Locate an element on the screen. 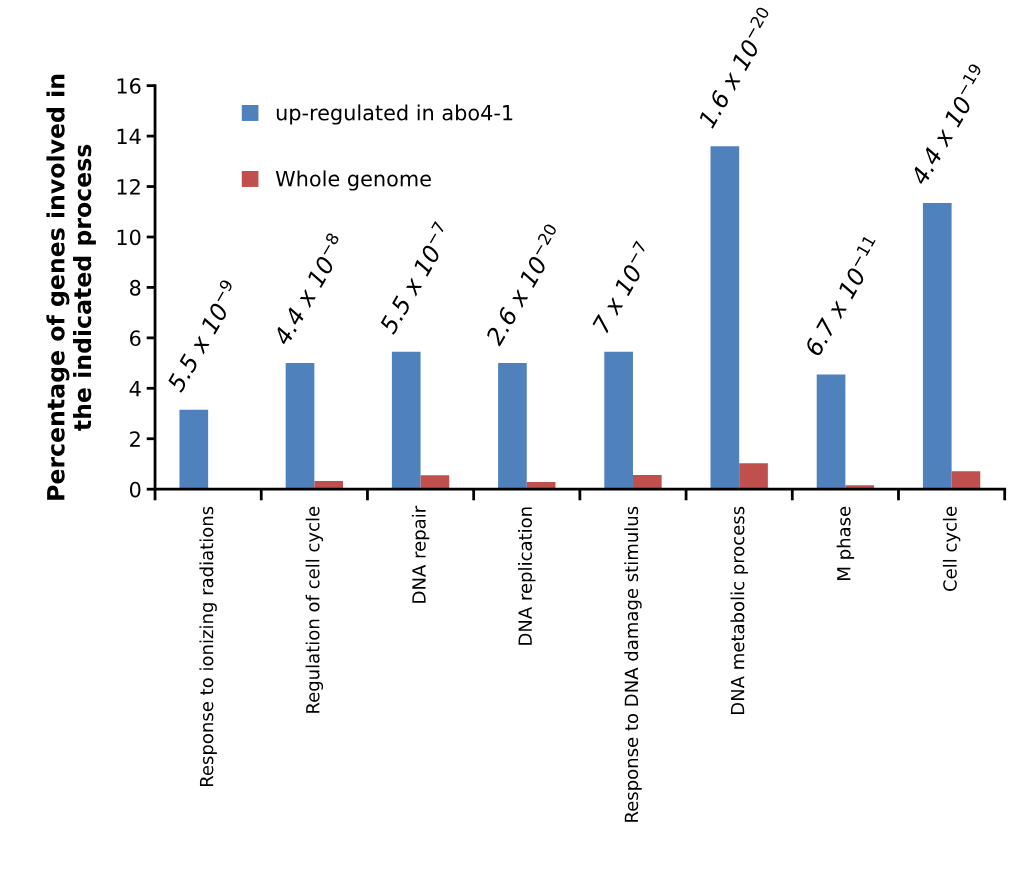  y-tick-label: 4 is located at coordinates (135, 389).